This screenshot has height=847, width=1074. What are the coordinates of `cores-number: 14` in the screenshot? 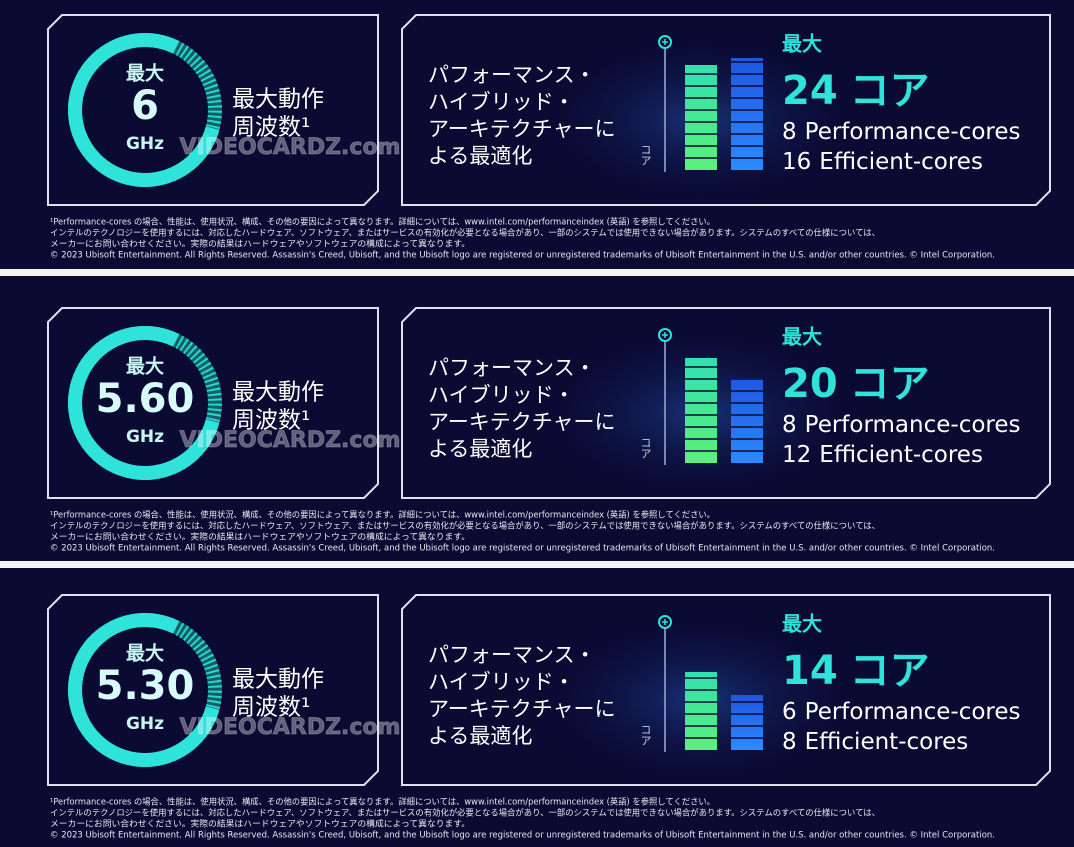 It's located at (810, 671).